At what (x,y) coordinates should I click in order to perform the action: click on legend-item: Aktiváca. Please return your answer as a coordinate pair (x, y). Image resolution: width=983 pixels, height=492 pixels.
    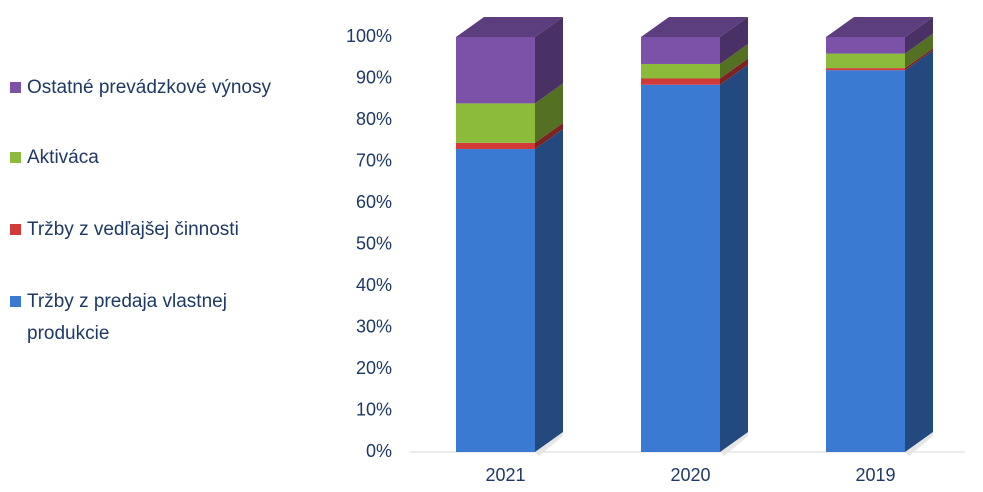
    Looking at the image, I should click on (160, 158).